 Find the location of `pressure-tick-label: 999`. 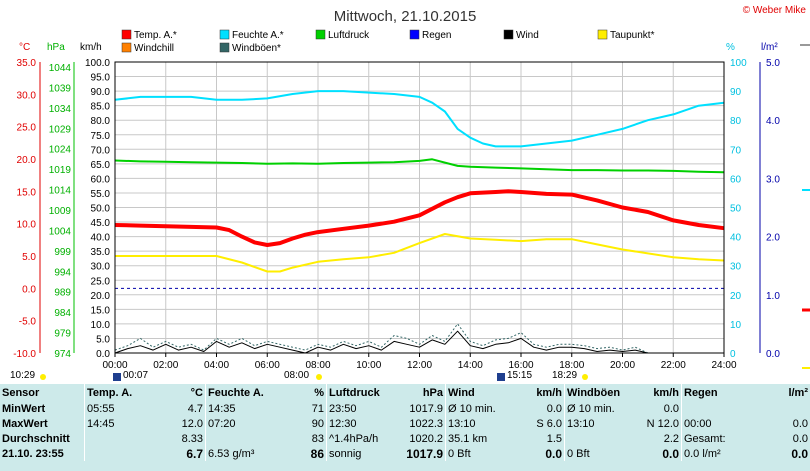

pressure-tick-label: 999 is located at coordinates (62, 252).